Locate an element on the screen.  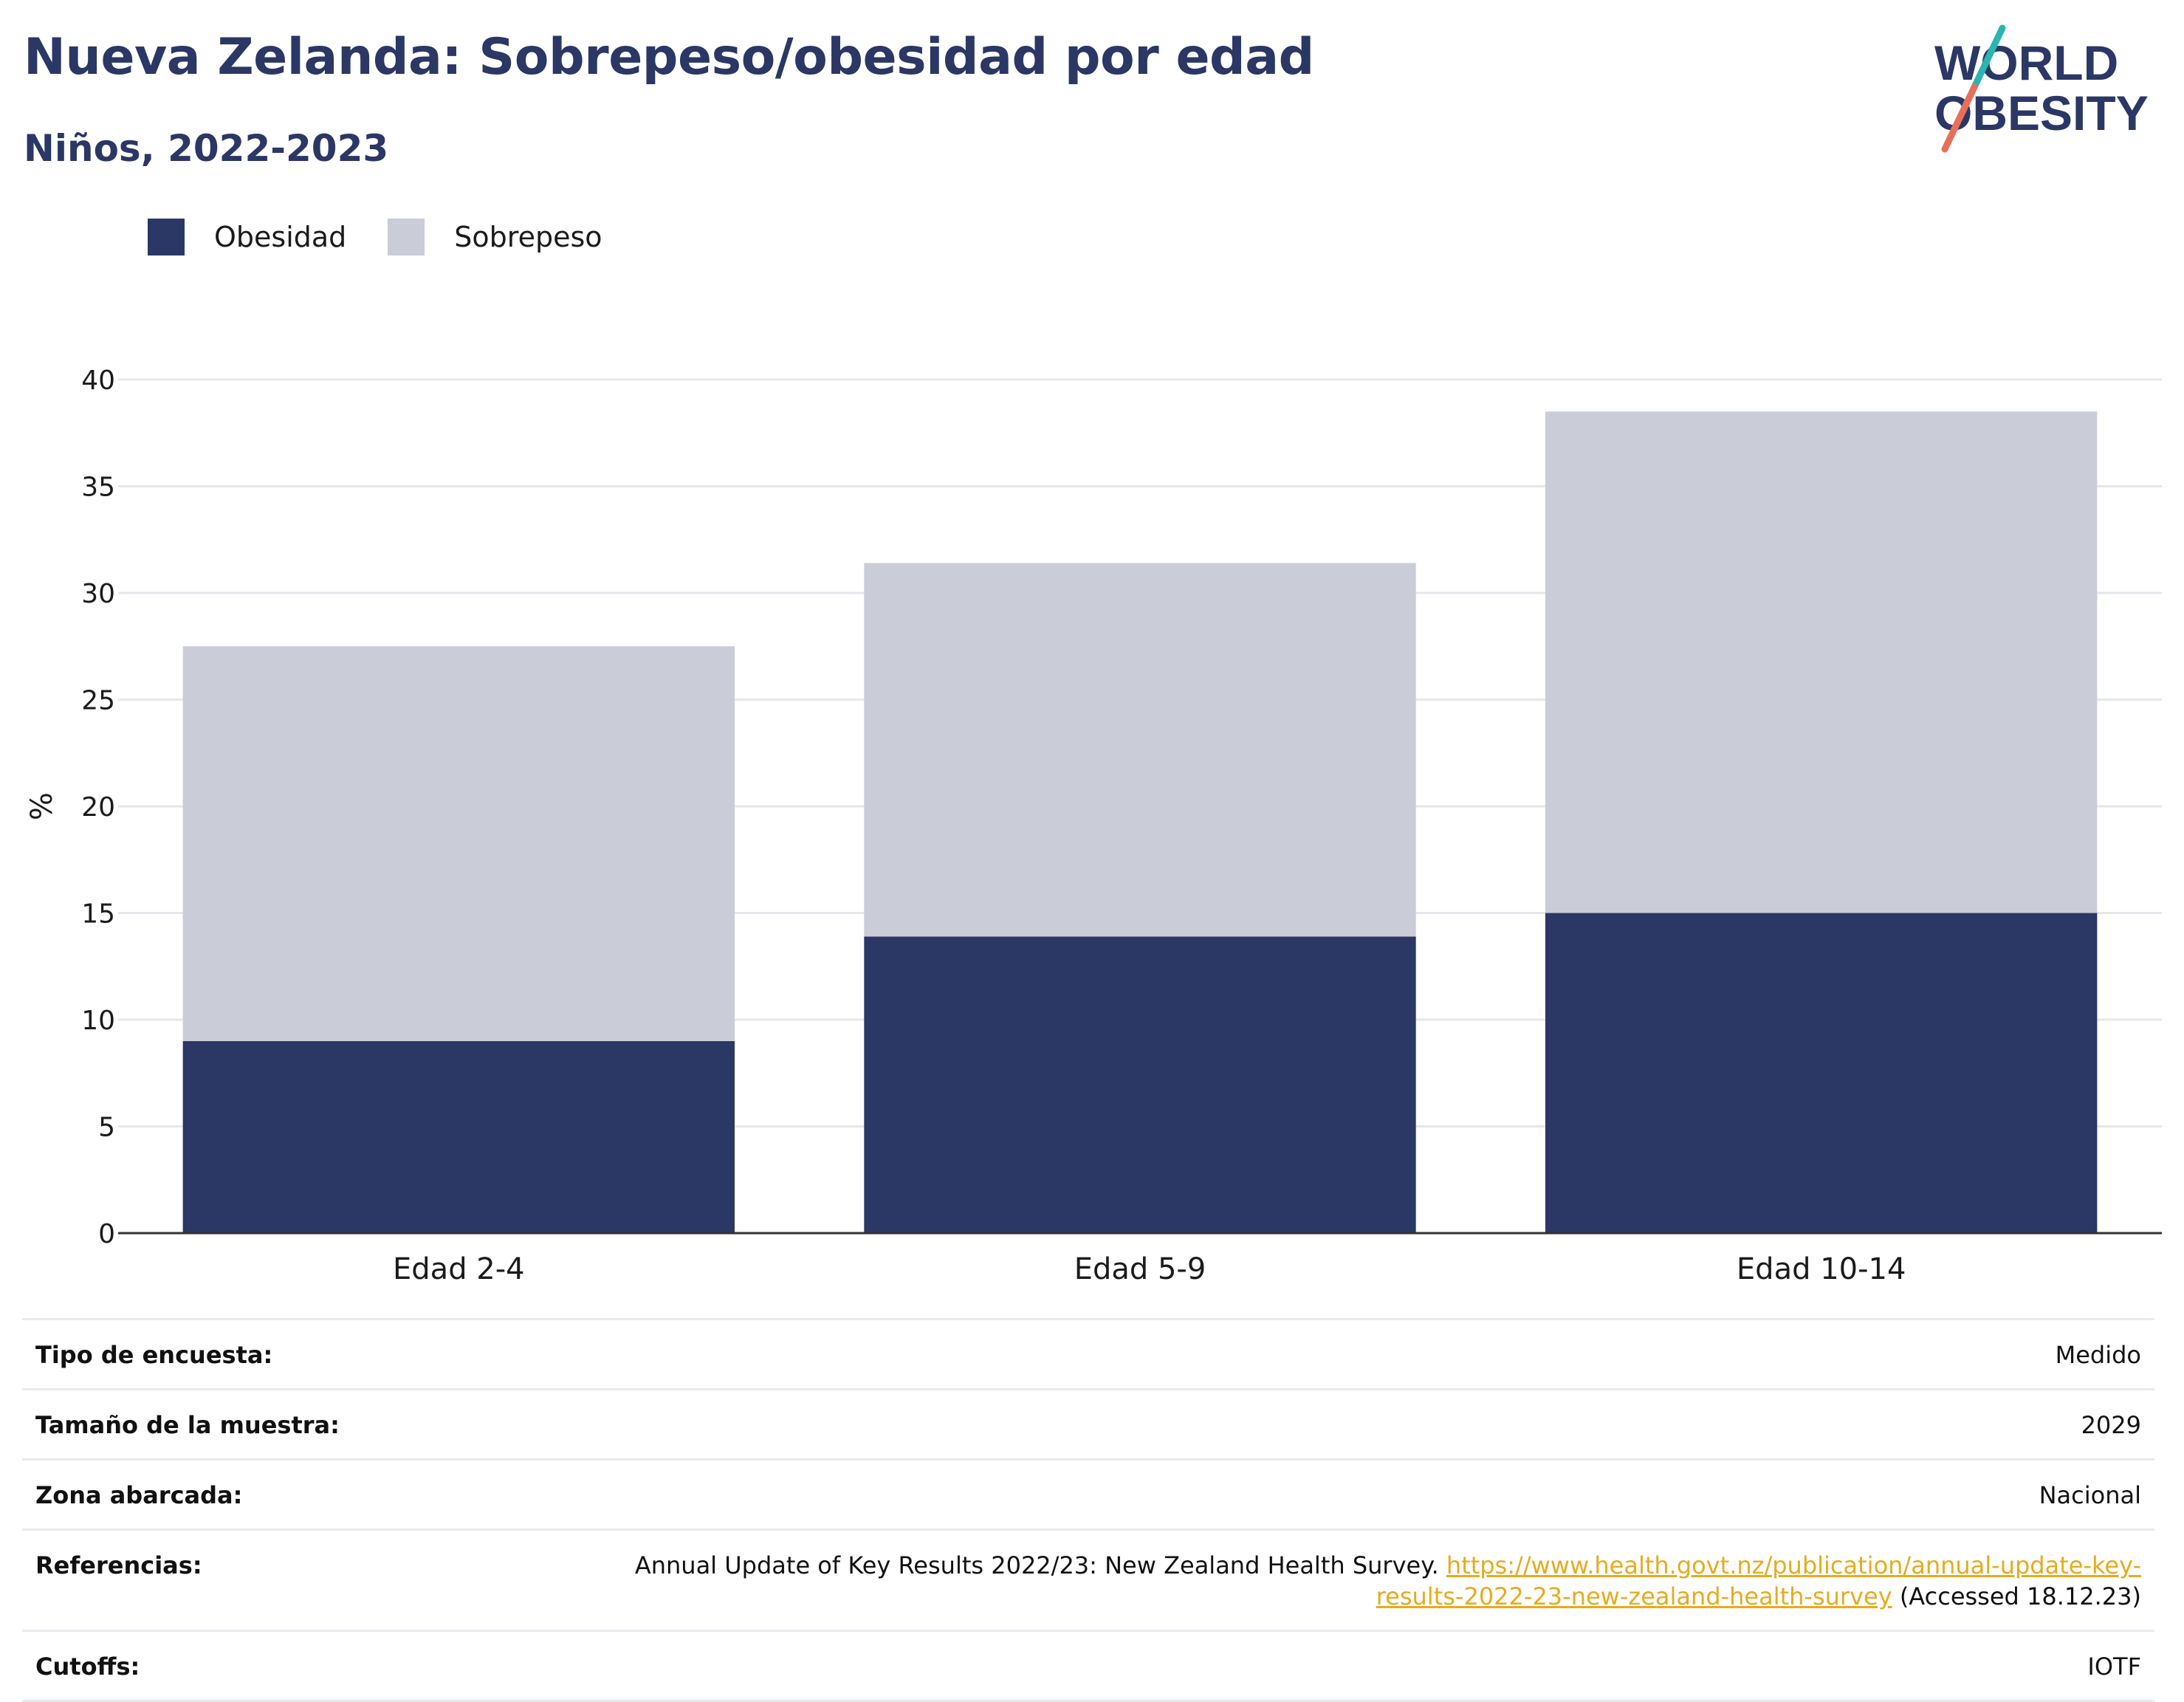
meta-value: IOTF is located at coordinates (2114, 1667).